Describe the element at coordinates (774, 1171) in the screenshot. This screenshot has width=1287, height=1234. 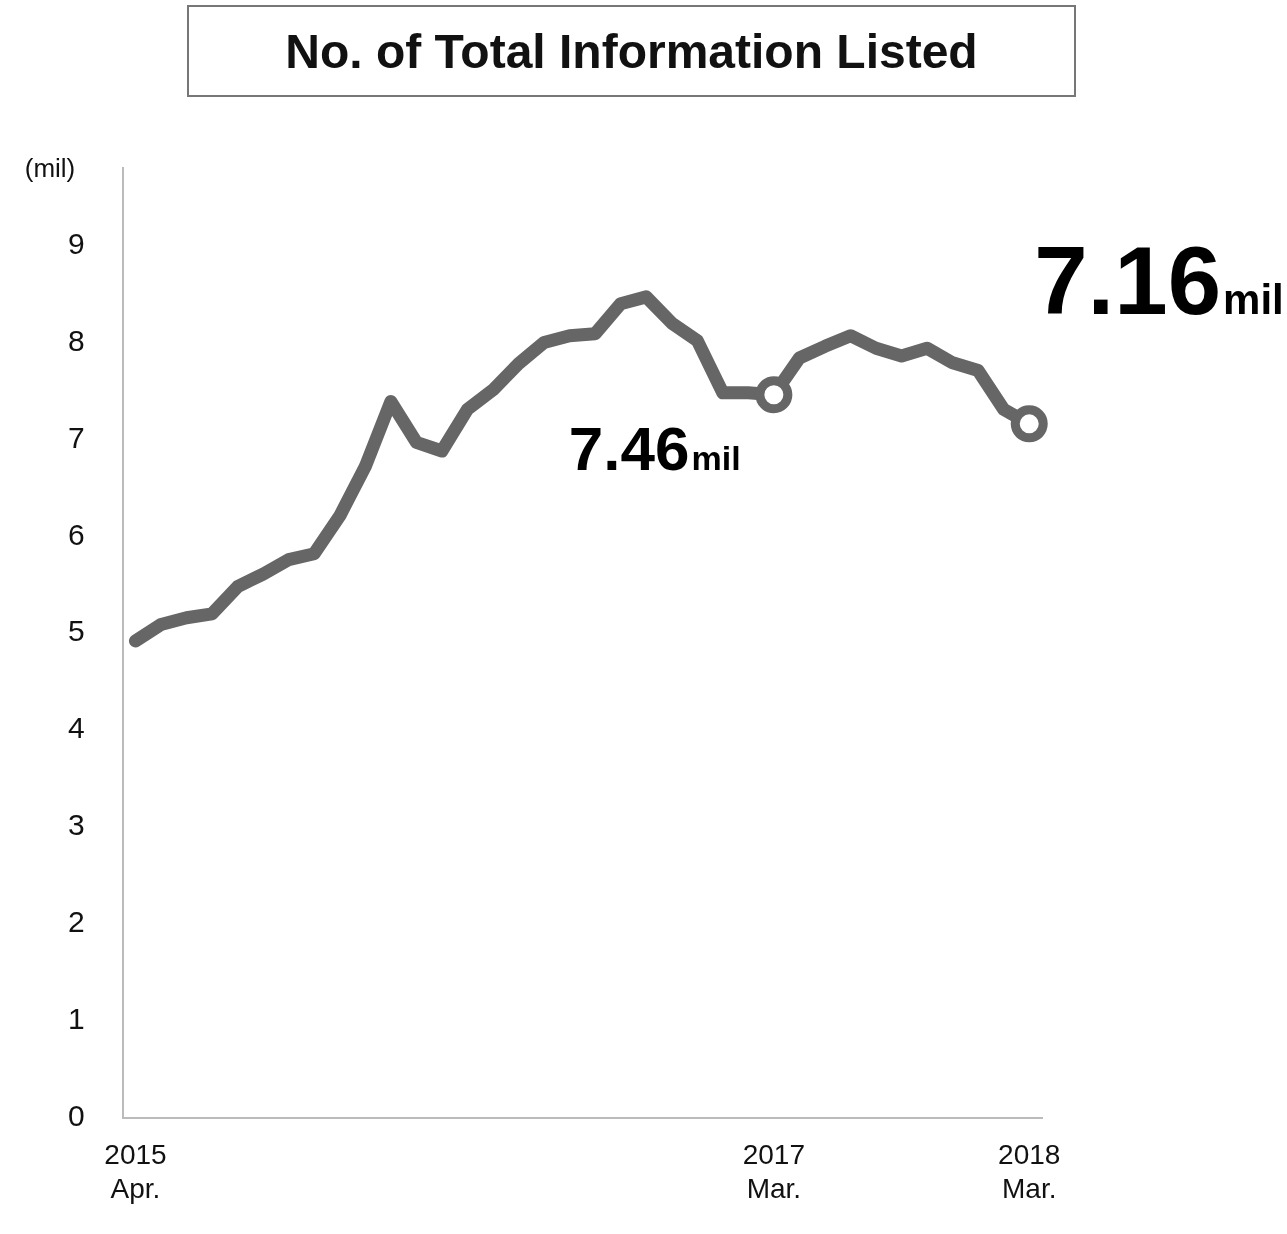
I see `x-tick-label: 2017 Mar.` at that location.